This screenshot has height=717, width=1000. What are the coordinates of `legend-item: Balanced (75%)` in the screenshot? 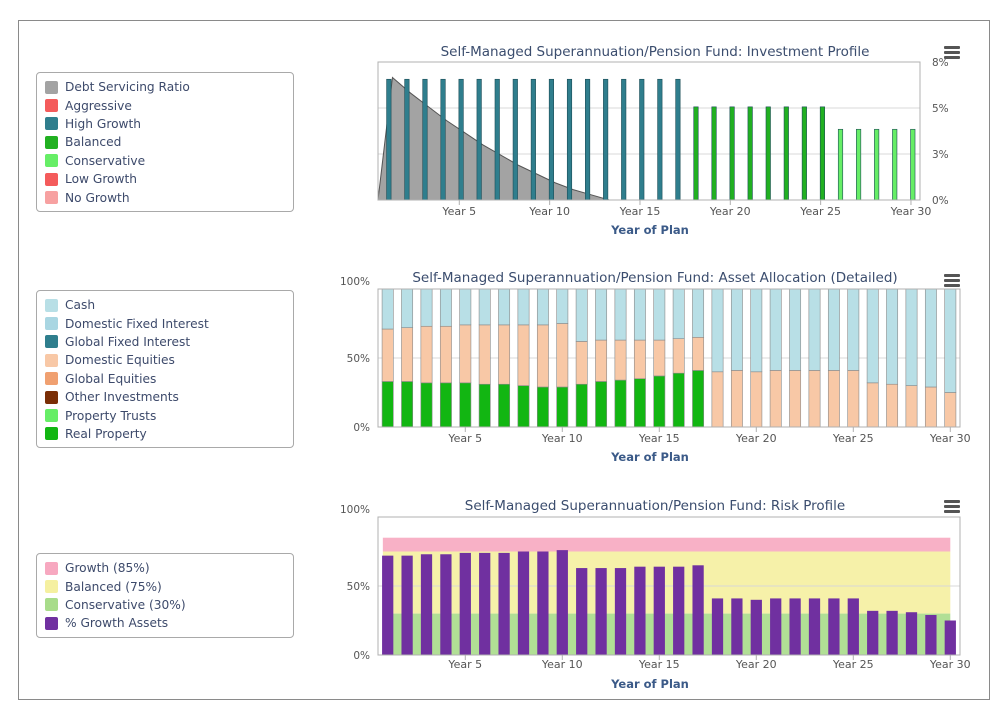 It's located at (169, 586).